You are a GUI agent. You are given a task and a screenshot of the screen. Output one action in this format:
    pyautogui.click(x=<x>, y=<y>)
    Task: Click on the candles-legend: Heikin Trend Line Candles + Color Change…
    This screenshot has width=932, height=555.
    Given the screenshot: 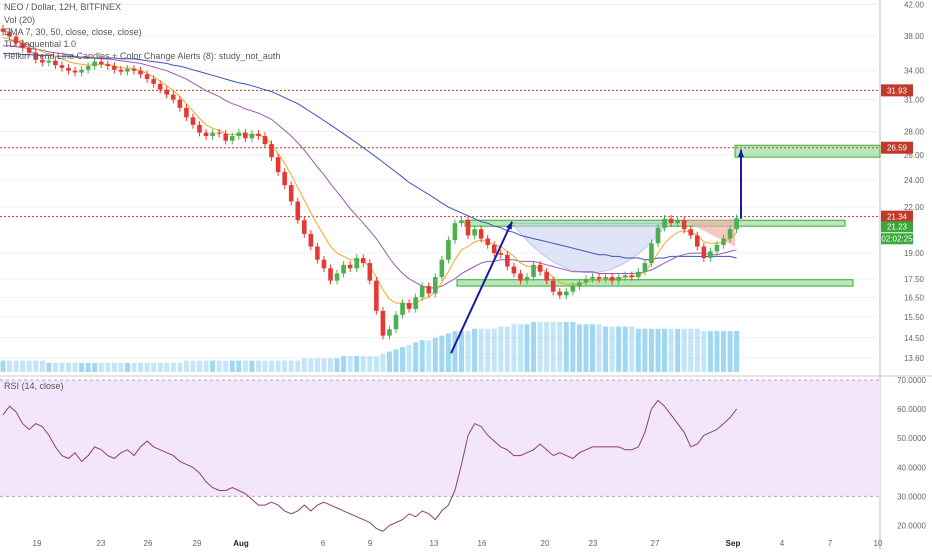 What is the action you would take?
    pyautogui.click(x=142, y=56)
    